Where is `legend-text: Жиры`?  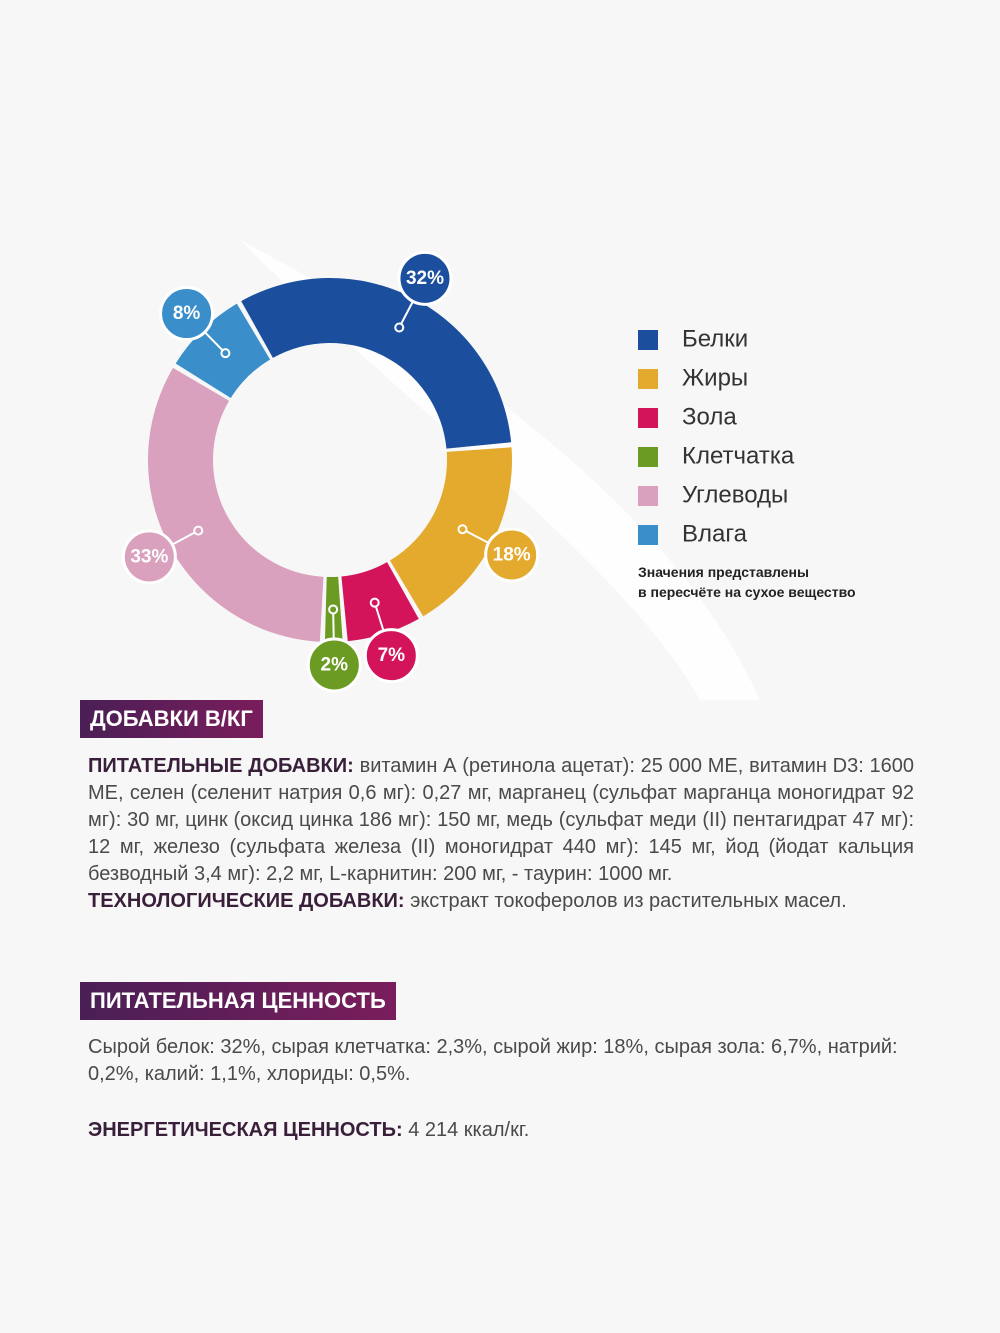 legend-text: Жиры is located at coordinates (715, 377).